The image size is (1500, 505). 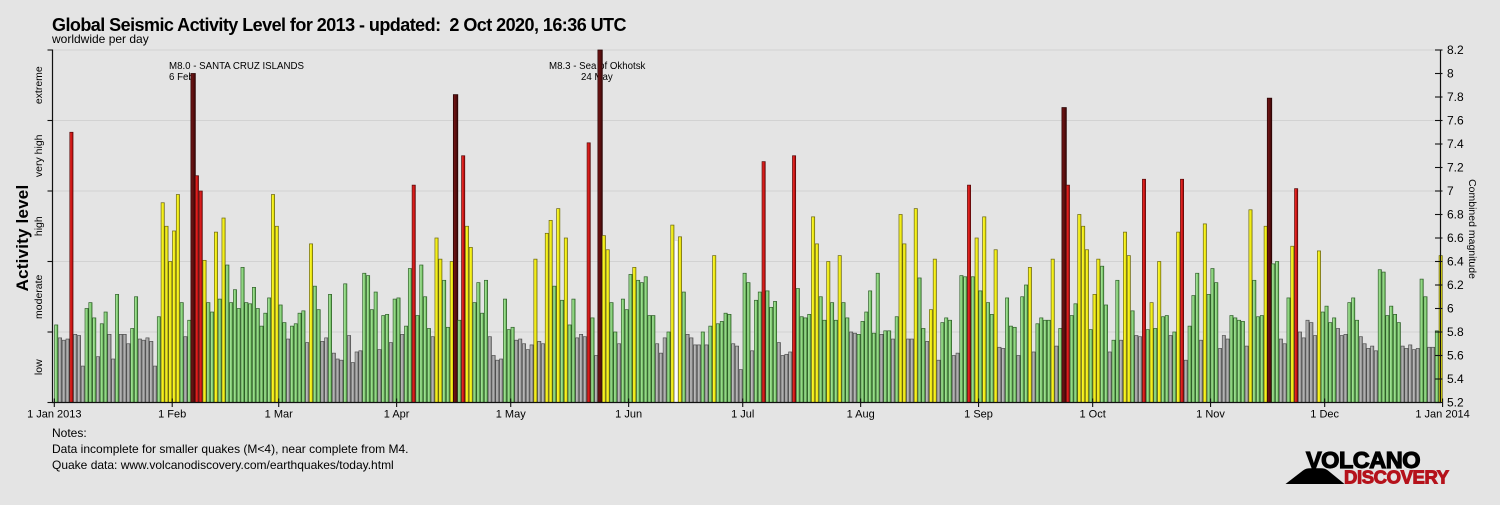 I want to click on svg-text: 6.6, so click(x=1455, y=238).